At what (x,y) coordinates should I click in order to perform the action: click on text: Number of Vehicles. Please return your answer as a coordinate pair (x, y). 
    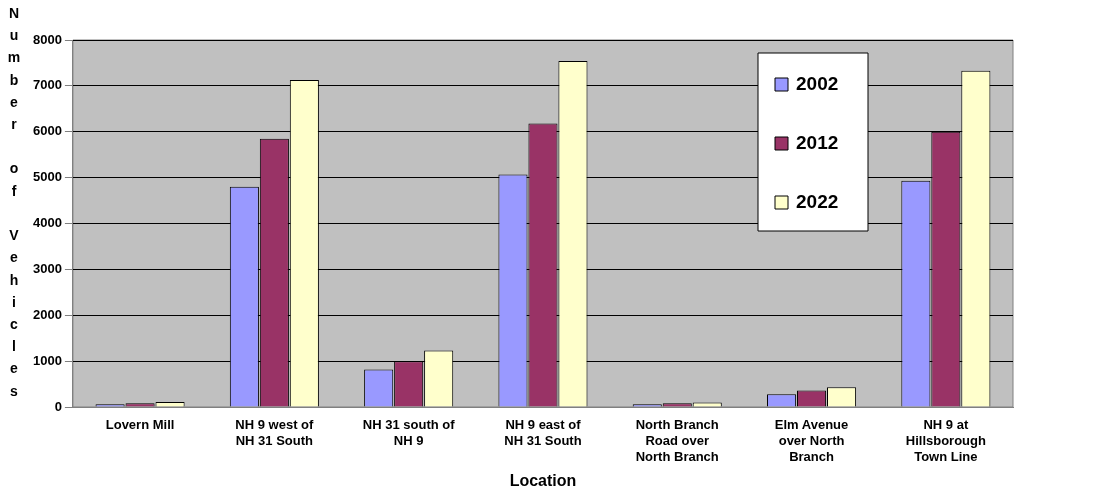
    Looking at the image, I should click on (14, 201).